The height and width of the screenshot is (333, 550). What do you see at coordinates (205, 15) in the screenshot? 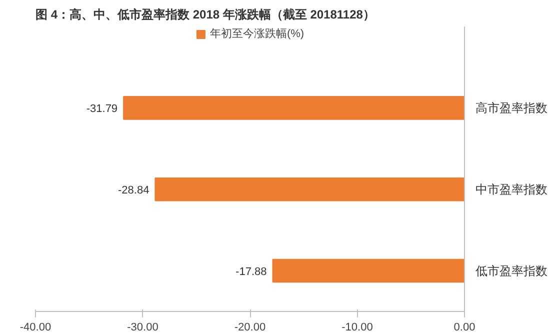
I see `chart-title: 图 4：高、中、低市盈率指数 2018 年涨跌幅（截至 20181128）` at bounding box center [205, 15].